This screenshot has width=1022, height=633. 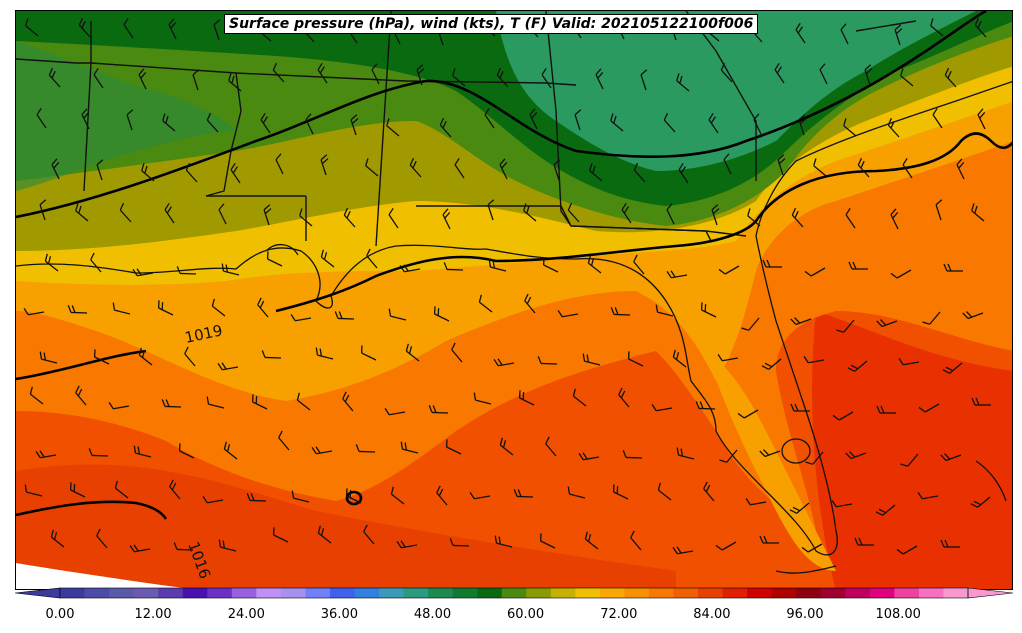 I want to click on colorbar-tick-label: 72.00, so click(x=619, y=614).